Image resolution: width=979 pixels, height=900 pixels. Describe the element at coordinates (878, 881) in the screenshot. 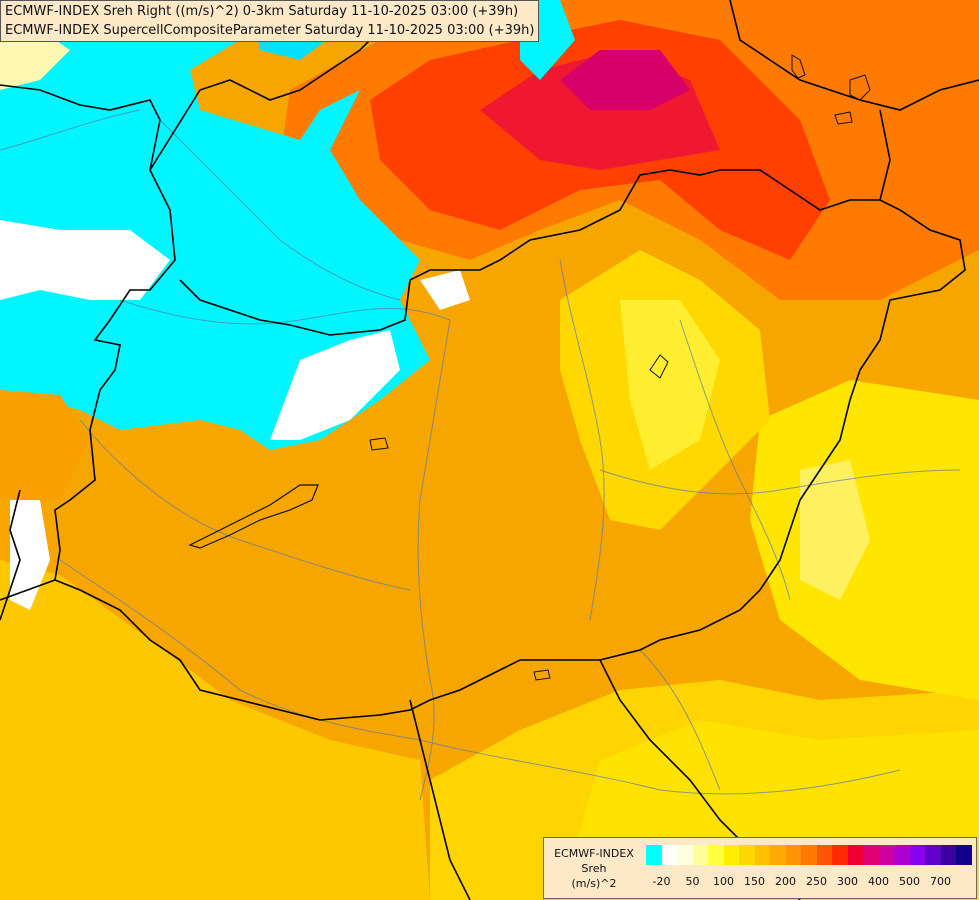

I see `legend-tick-label: 400` at that location.